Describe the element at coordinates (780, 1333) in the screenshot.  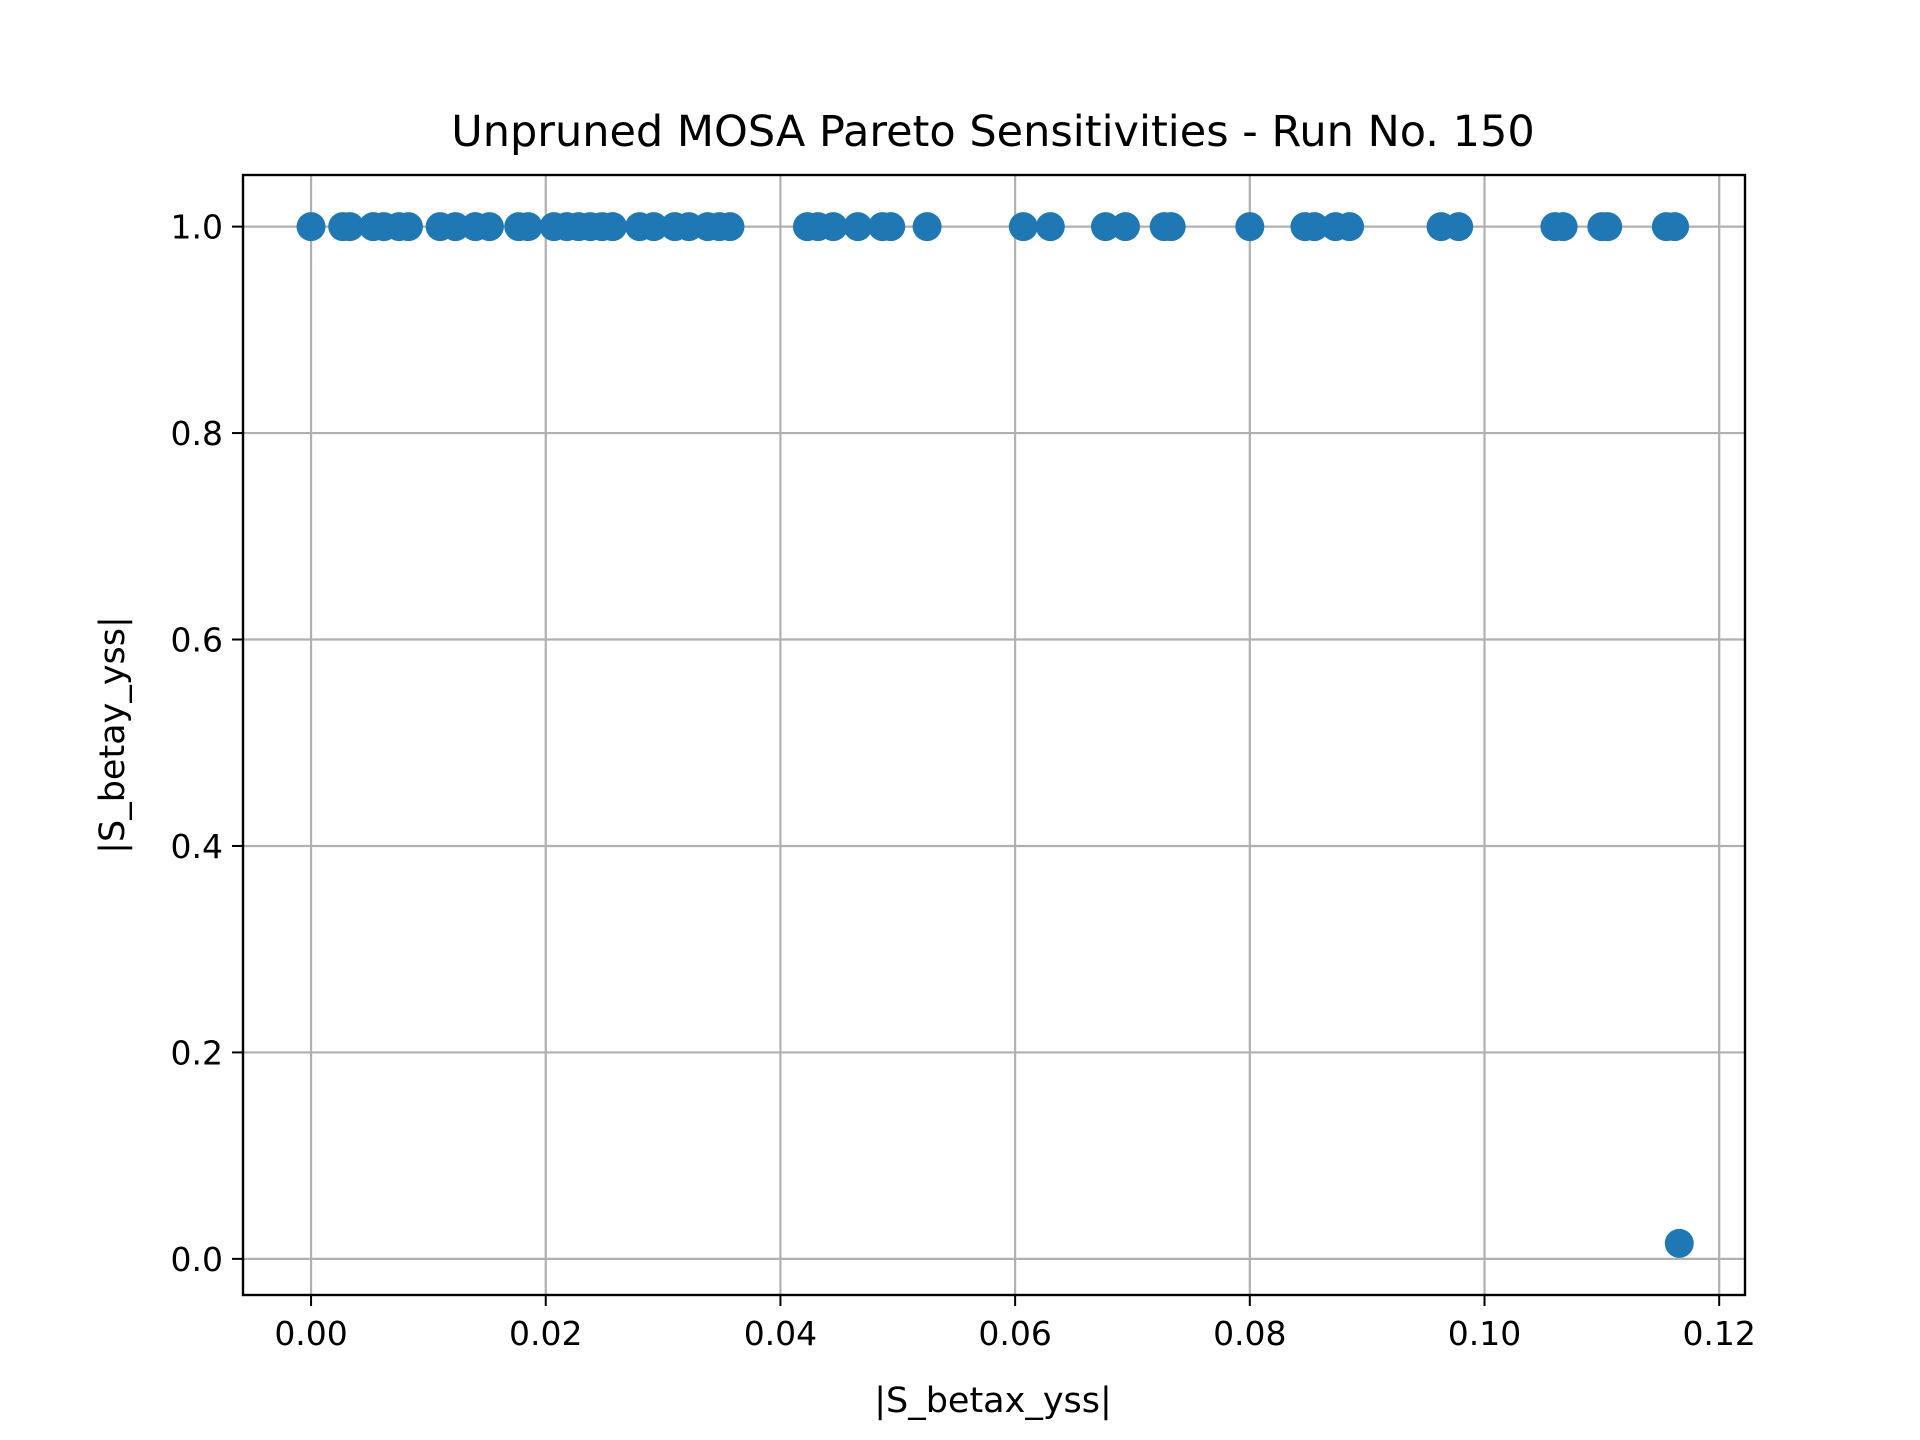
I see `x-tick-label: 0.04` at that location.